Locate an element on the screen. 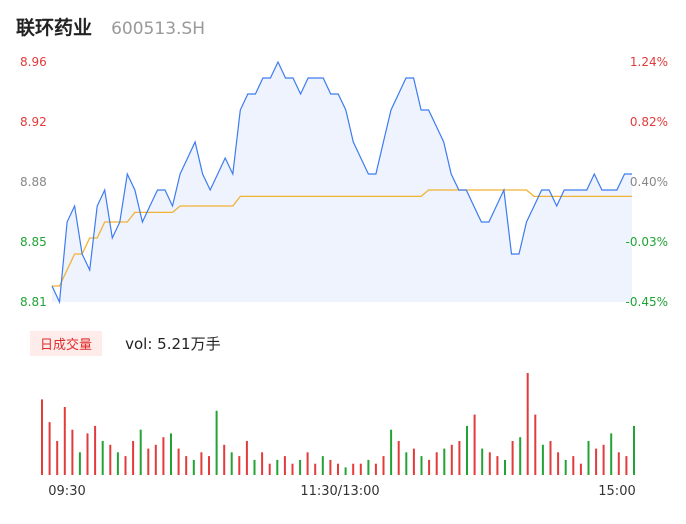 The height and width of the screenshot is (524, 686). volume-header: 日成交量 vol: 5.21万手 is located at coordinates (125, 343).